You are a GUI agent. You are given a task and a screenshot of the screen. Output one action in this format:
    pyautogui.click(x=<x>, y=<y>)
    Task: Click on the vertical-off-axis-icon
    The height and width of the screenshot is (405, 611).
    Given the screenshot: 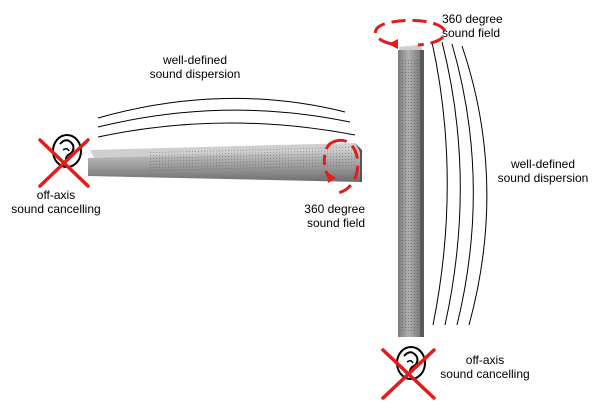 What is the action you would take?
    pyautogui.click(x=408, y=373)
    